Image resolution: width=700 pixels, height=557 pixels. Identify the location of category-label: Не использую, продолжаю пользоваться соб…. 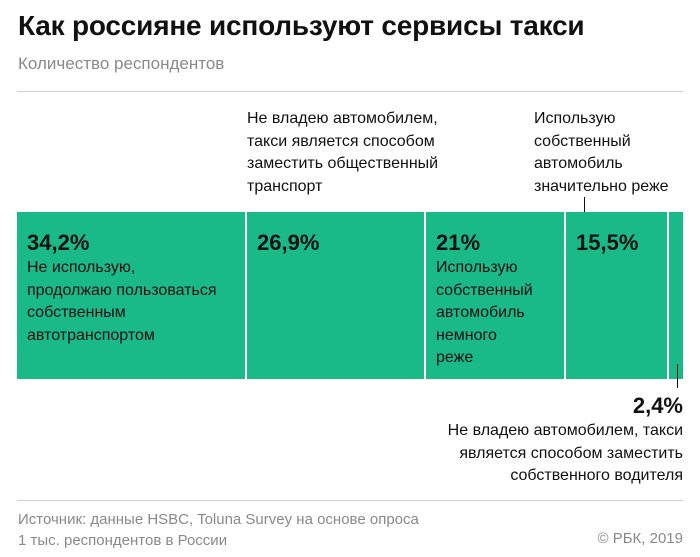
(122, 301).